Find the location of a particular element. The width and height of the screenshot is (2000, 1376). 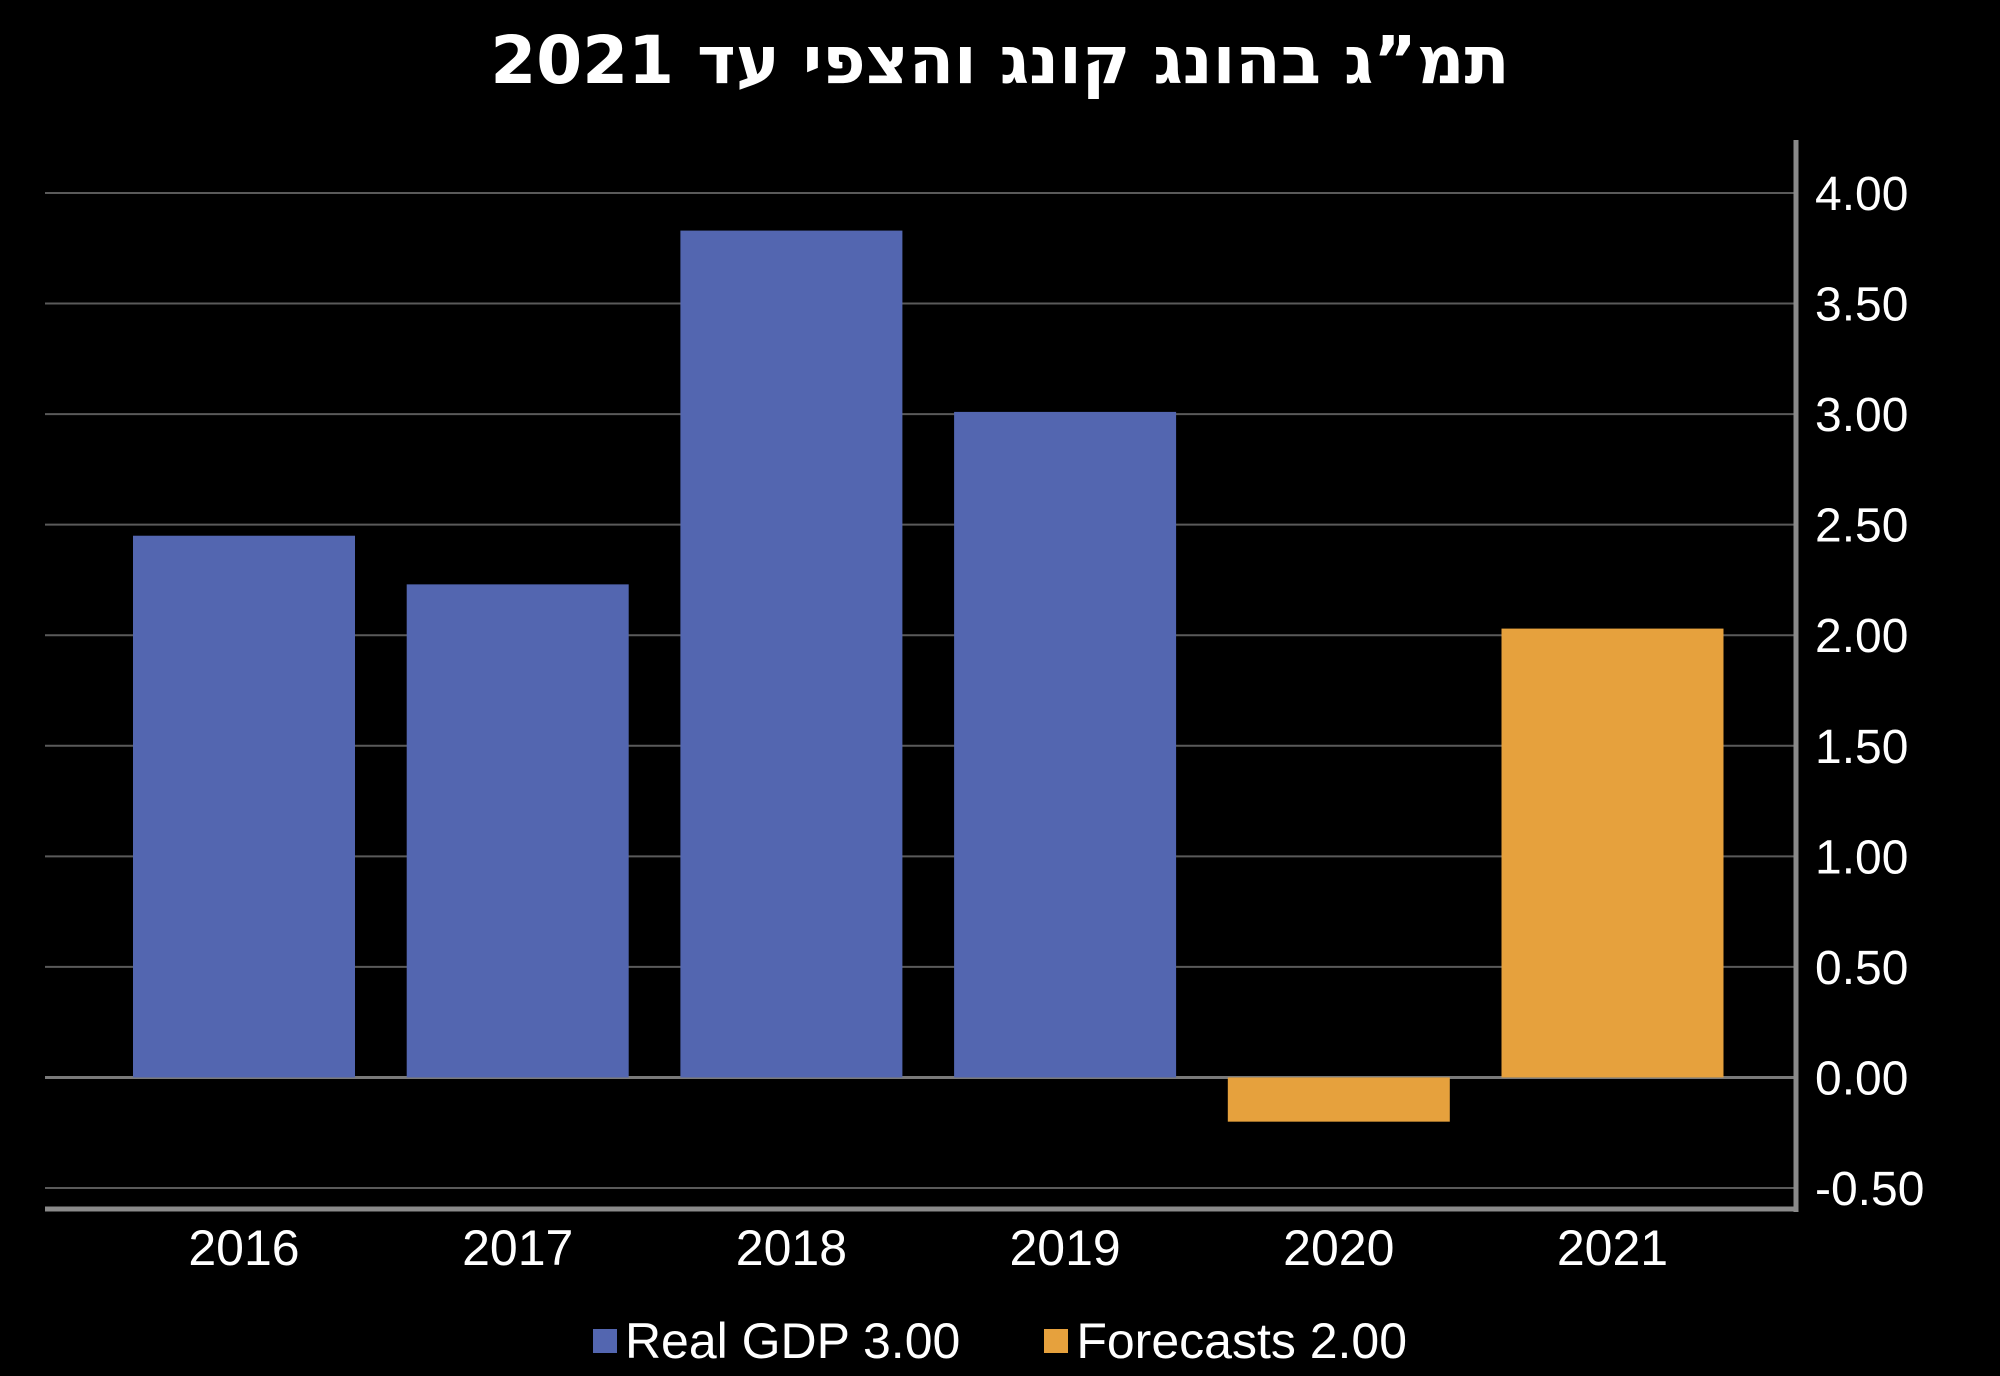

legend-item-forecasts: Forecasts 2.00 is located at coordinates (1225, 1341).